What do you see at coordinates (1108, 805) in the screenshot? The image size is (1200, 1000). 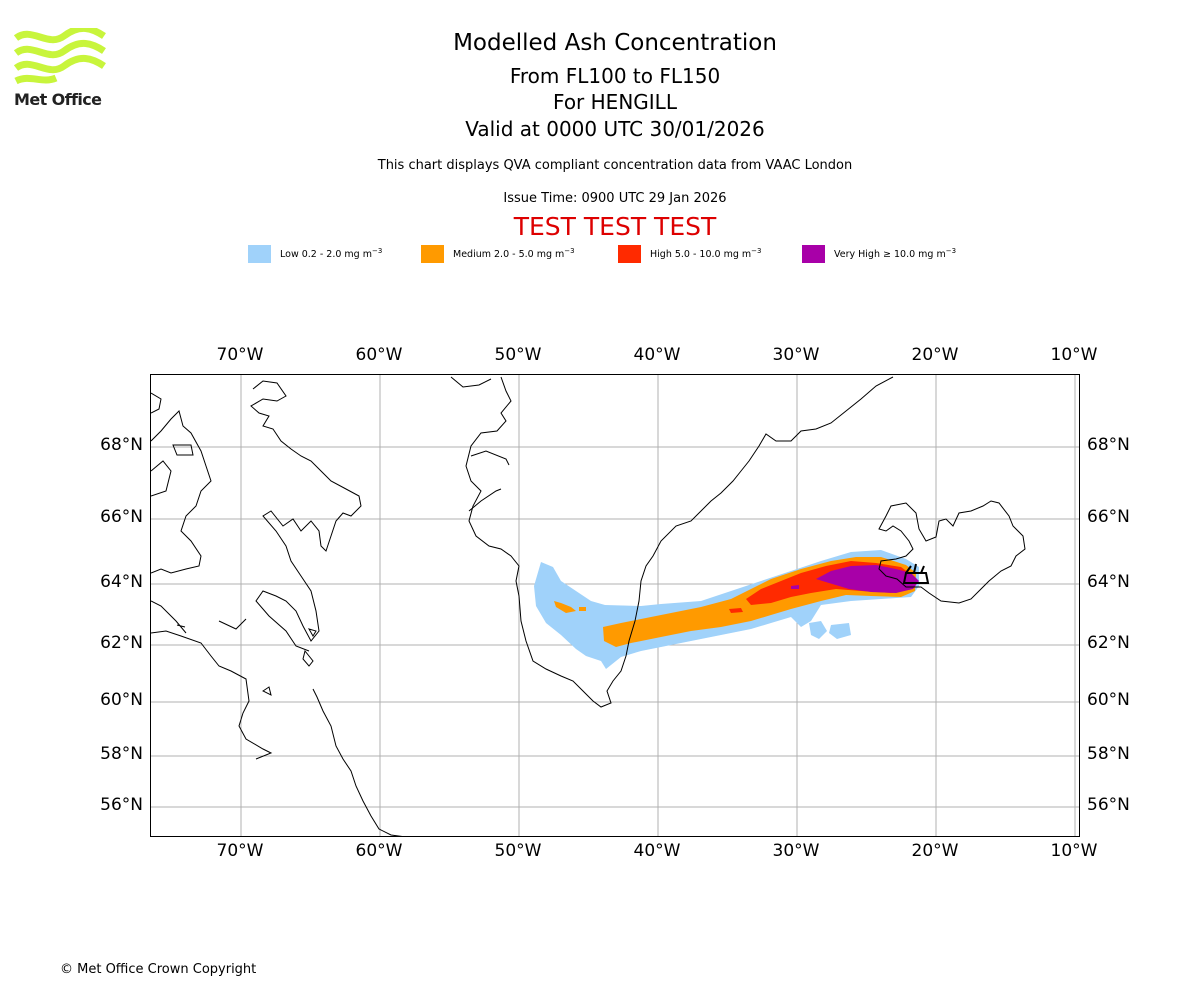 I see `lat-label-right: 56°N` at bounding box center [1108, 805].